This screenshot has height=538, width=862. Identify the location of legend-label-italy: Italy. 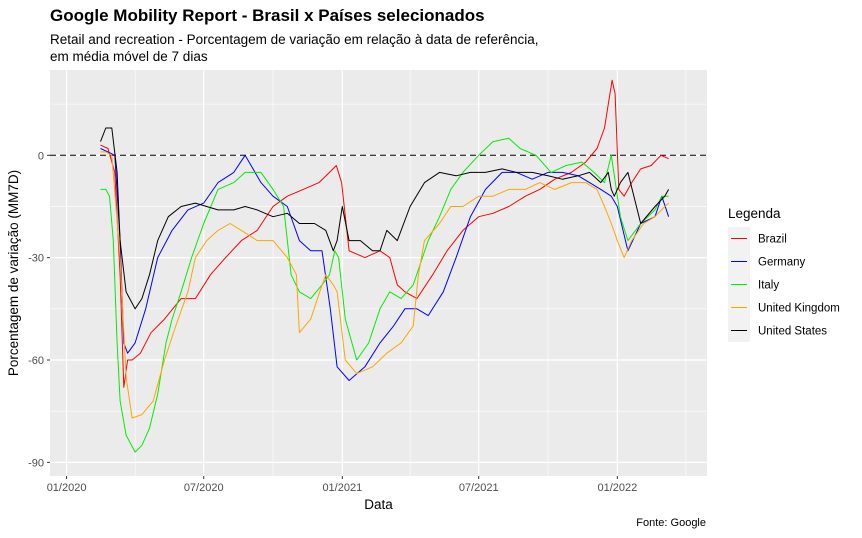
(768, 286).